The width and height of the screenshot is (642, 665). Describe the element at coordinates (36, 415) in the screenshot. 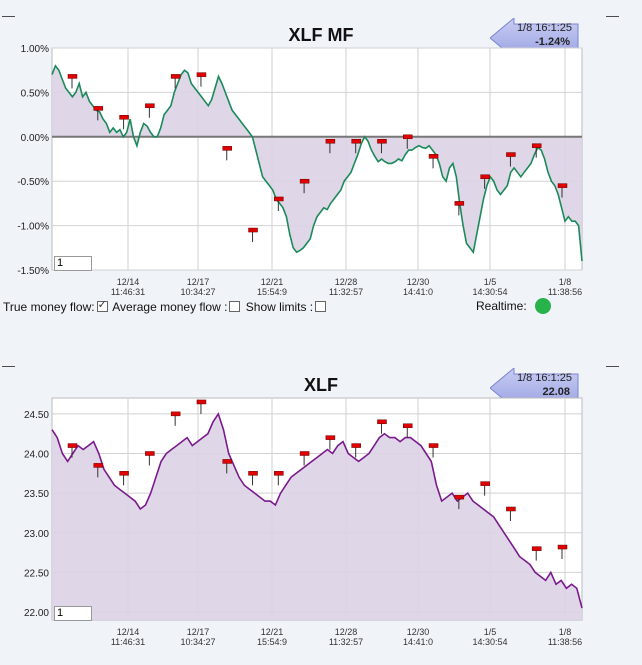

I see `y-tick-label: 24.50` at that location.